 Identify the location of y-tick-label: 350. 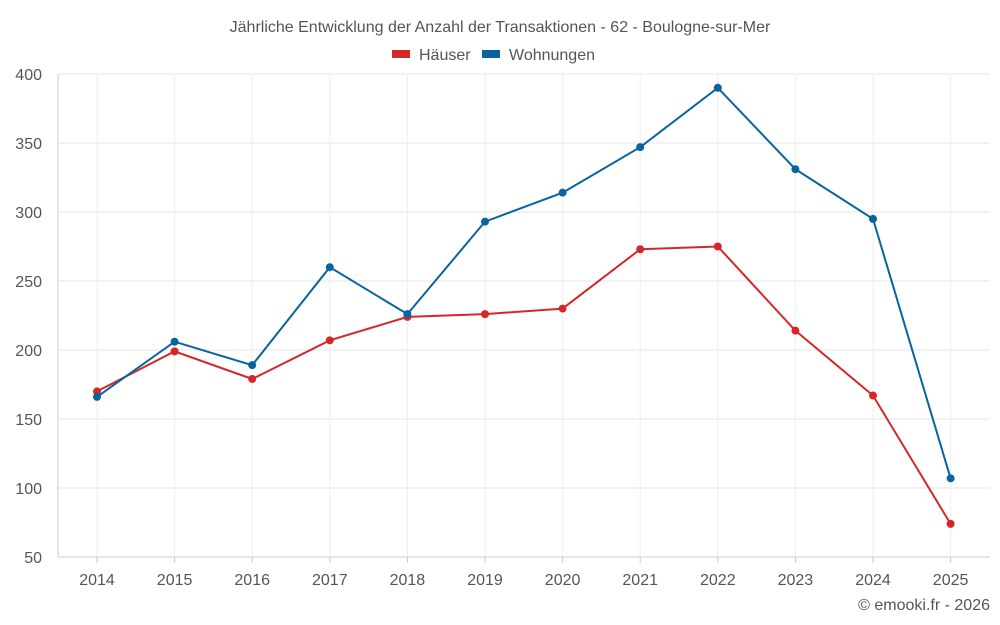
(28, 144).